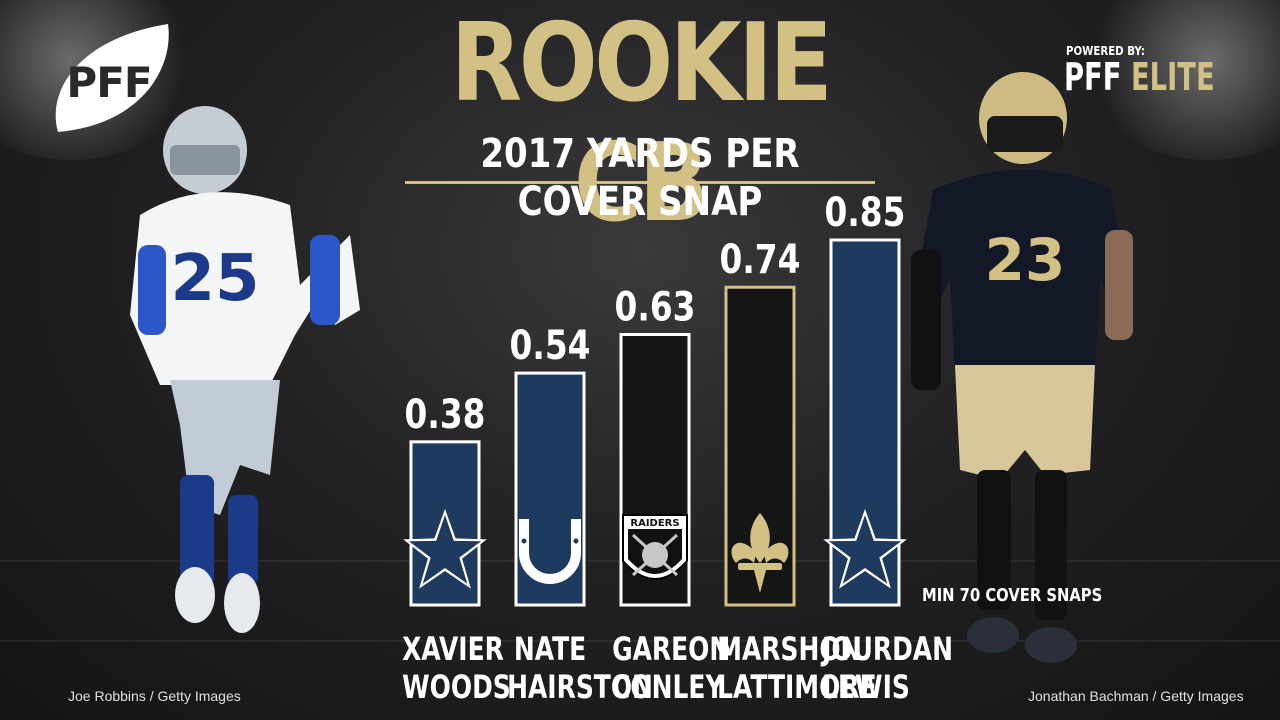 This screenshot has width=1280, height=720. What do you see at coordinates (154, 696) in the screenshot?
I see `photo-credit-left: Joe Robbins / Getty Images` at bounding box center [154, 696].